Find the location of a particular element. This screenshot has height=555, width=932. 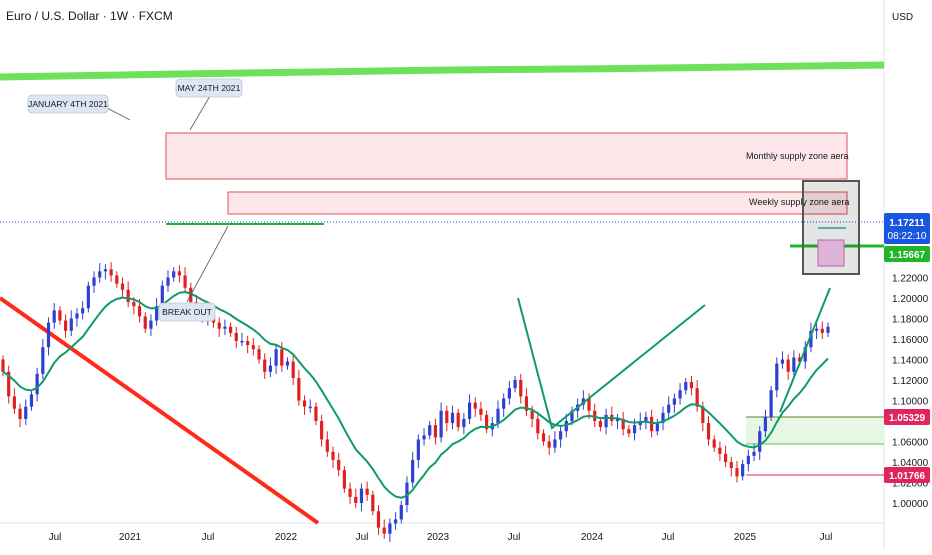

price-tick-label: 1.12000 is located at coordinates (910, 381).